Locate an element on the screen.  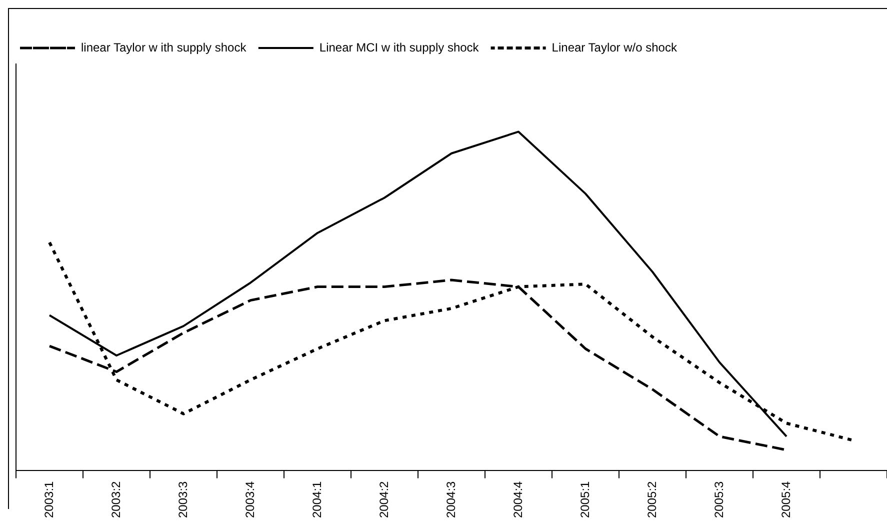
x-tick-label: 2005:1 is located at coordinates (585, 499).